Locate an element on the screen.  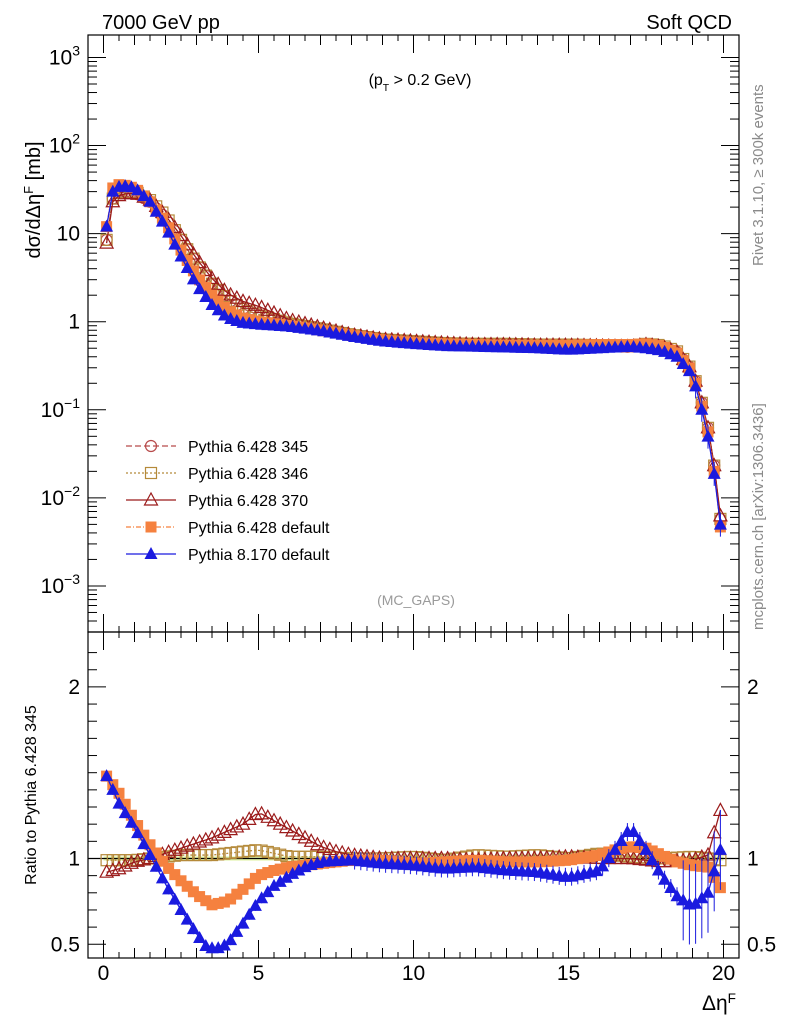
ratio-series-p8def is located at coordinates (413, 861).